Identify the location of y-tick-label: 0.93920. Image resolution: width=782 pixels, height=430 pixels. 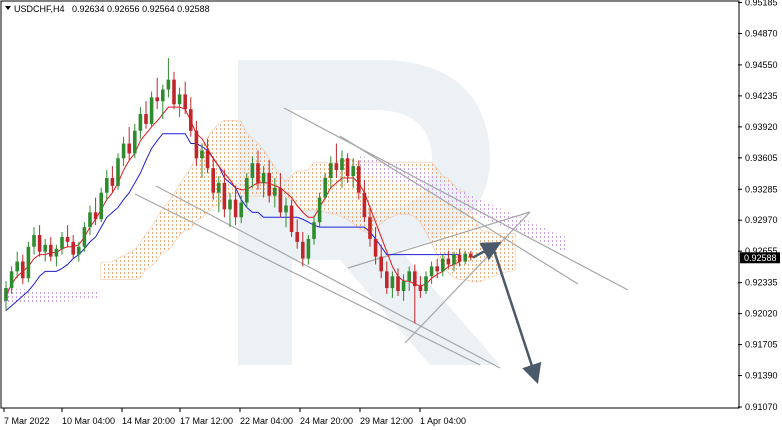
(761, 127).